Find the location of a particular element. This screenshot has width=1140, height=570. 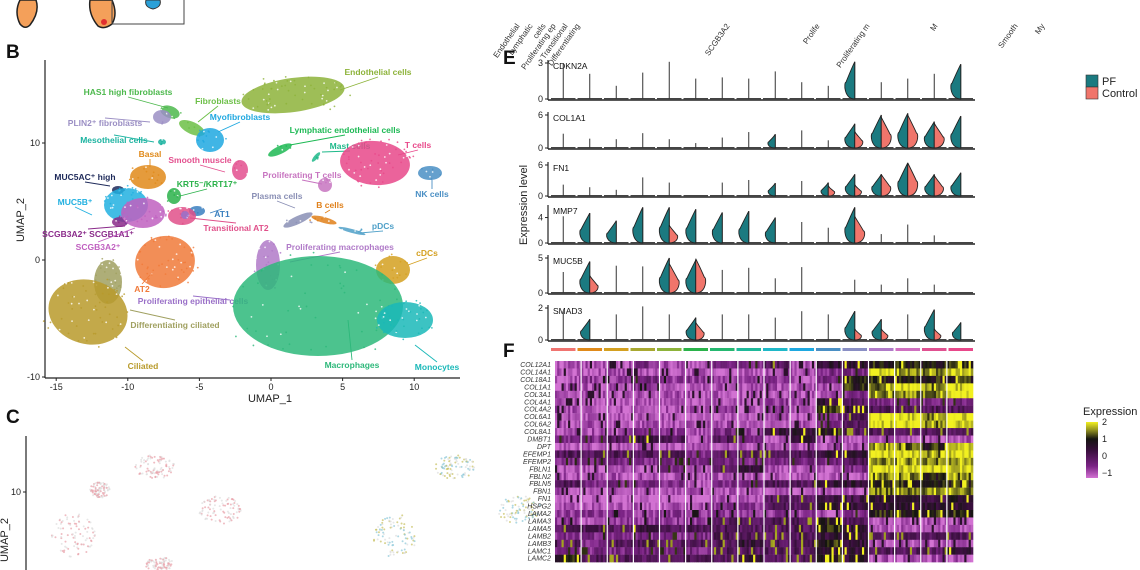

y-tick-label: 0 is located at coordinates (540, 99).